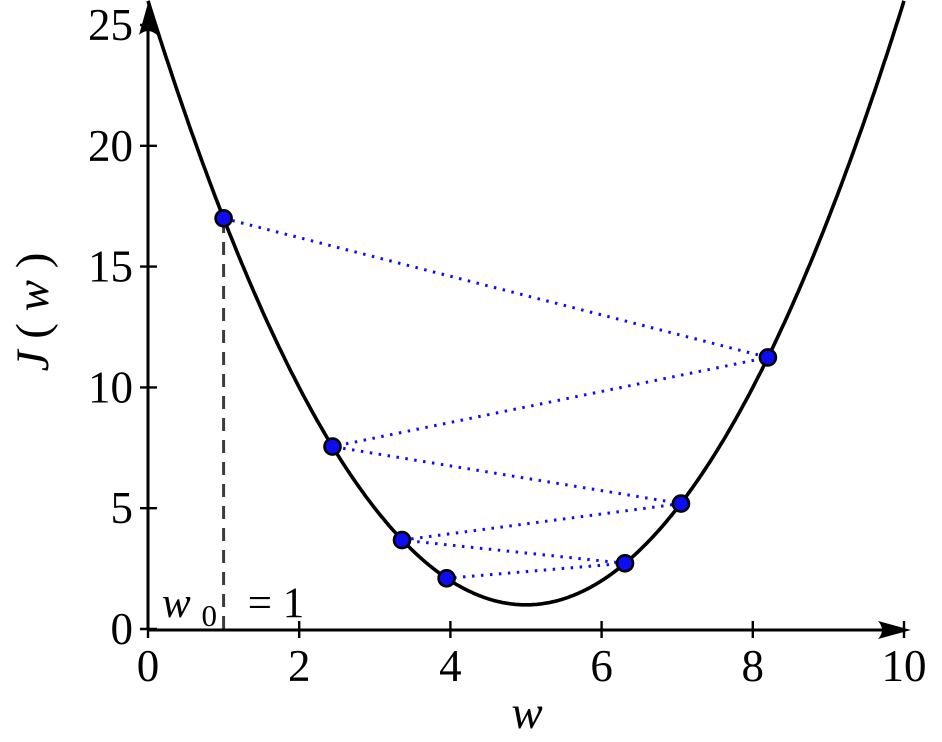 This screenshot has height=742, width=942. Describe the element at coordinates (148, 666) in the screenshot. I see `x-tick-label: 0` at that location.